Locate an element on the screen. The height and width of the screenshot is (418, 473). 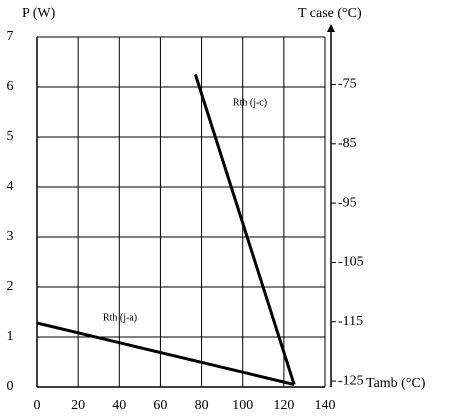
series-label: Rth (j-a) is located at coordinates (120, 317).